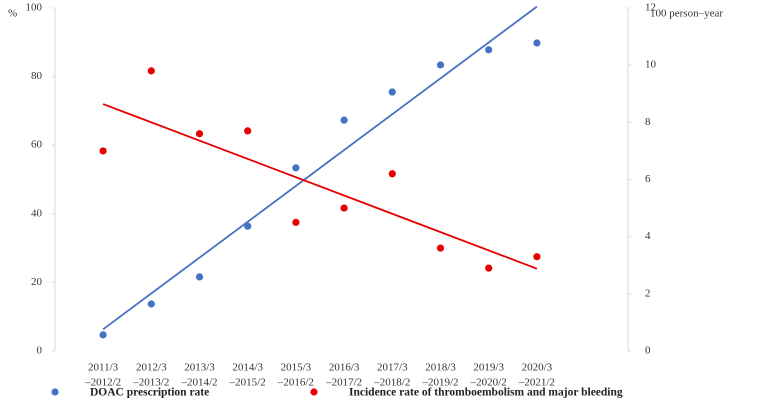 The width and height of the screenshot is (760, 404). Describe the element at coordinates (648, 293) in the screenshot. I see `y2-tick-label: 2` at that location.